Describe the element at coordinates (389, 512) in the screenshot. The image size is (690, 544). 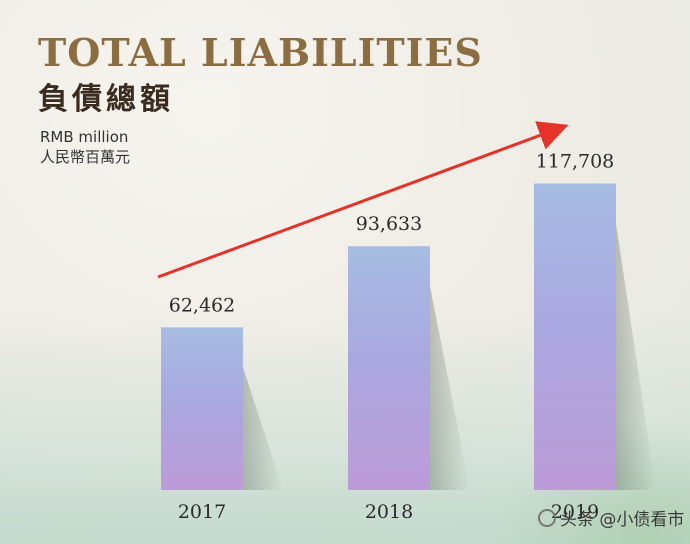
I see `category-label-2018: 2018` at that location.